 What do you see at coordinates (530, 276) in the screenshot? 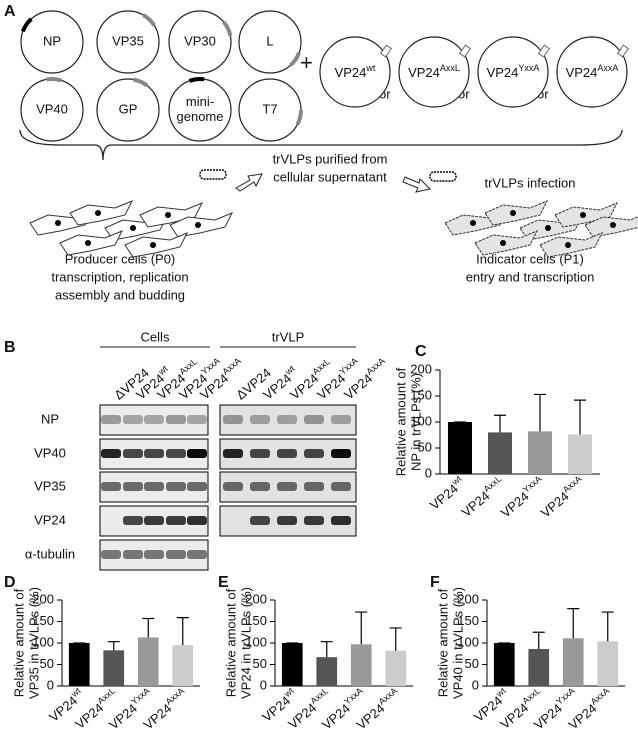
I see `caption: entry and transcription` at bounding box center [530, 276].